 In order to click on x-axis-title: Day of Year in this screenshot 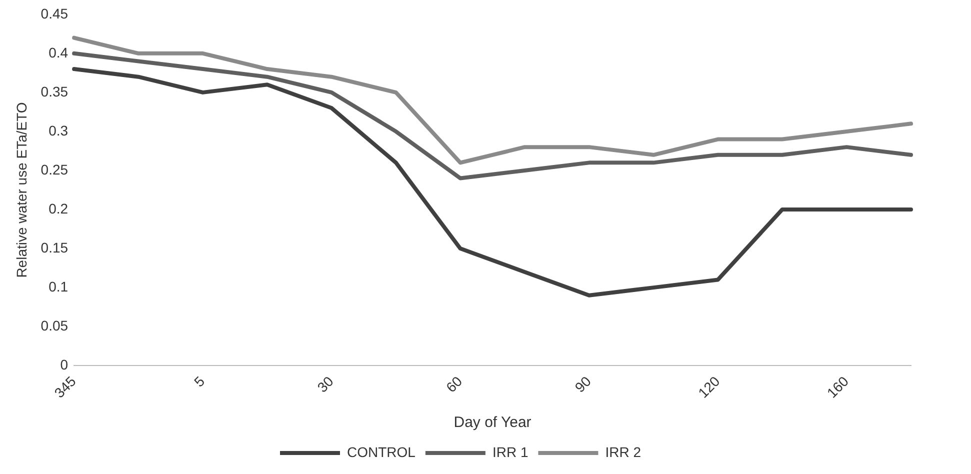, I will do `click(493, 423)`.